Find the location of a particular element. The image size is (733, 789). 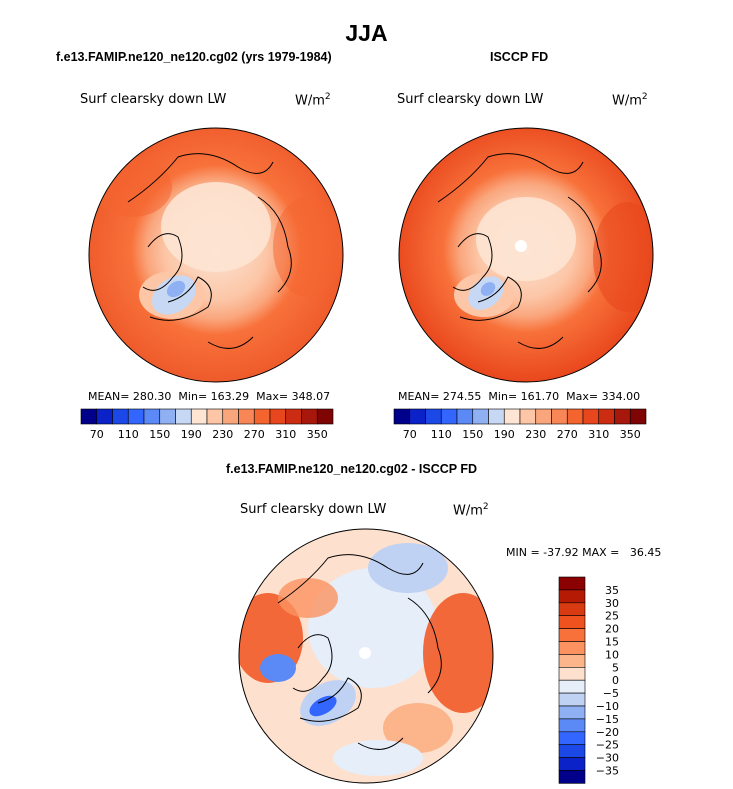

colorbar-tick-label: −10 is located at coordinates (607, 706).